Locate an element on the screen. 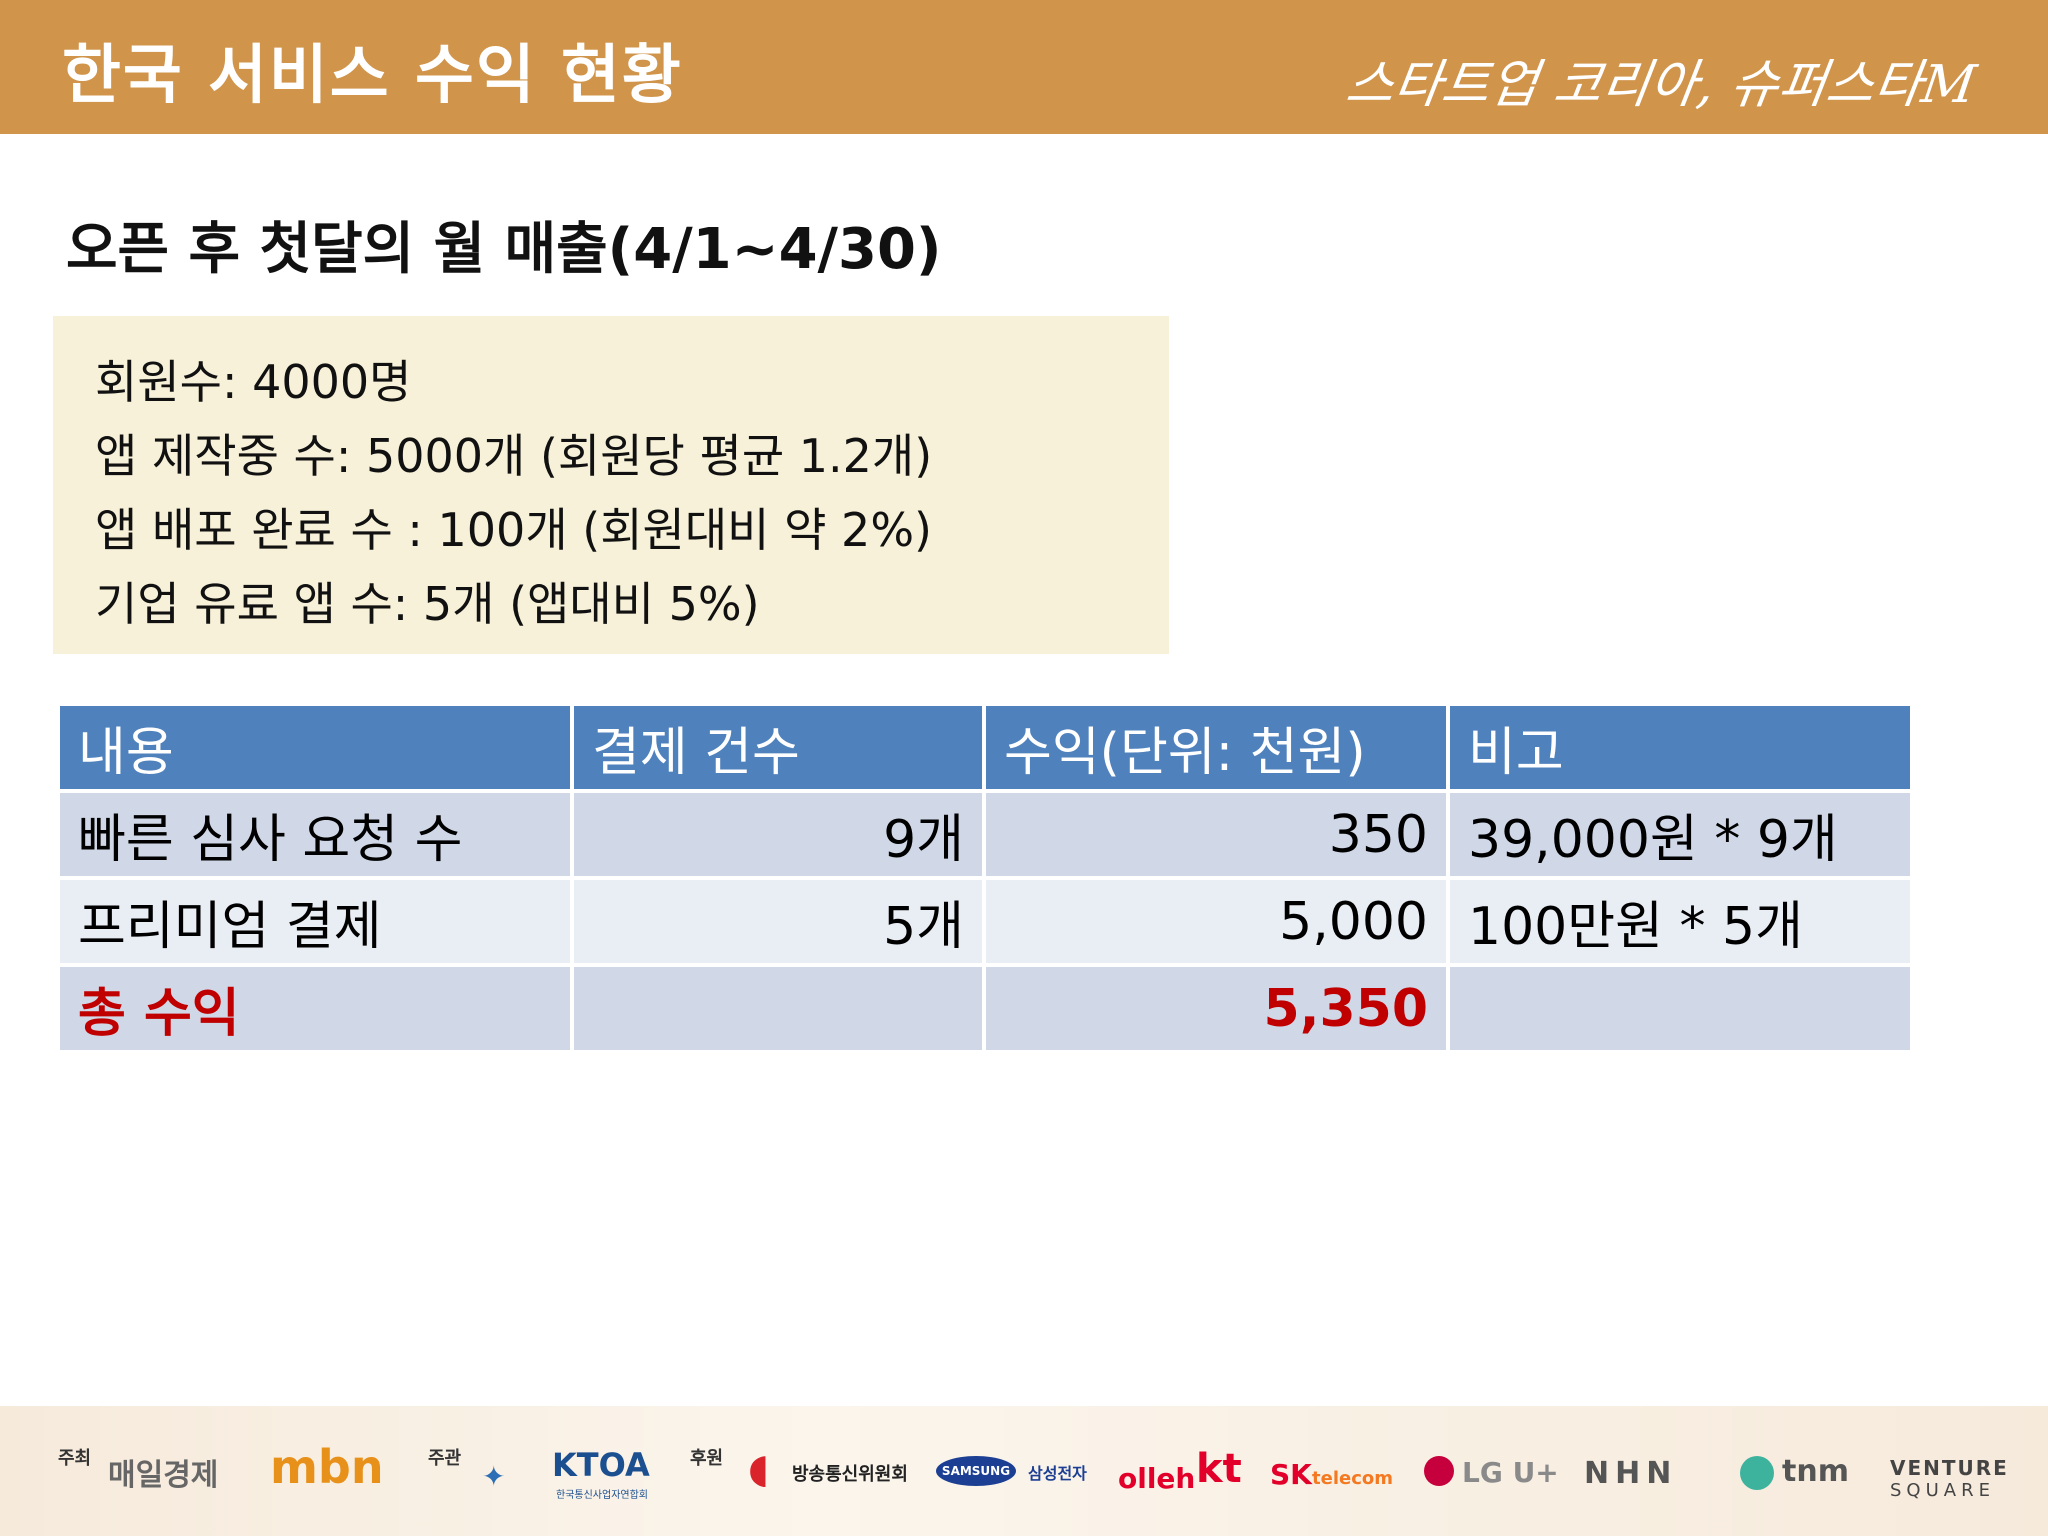 The image size is (2048, 1536). ktoa-logo: KTOA is located at coordinates (601, 1465).